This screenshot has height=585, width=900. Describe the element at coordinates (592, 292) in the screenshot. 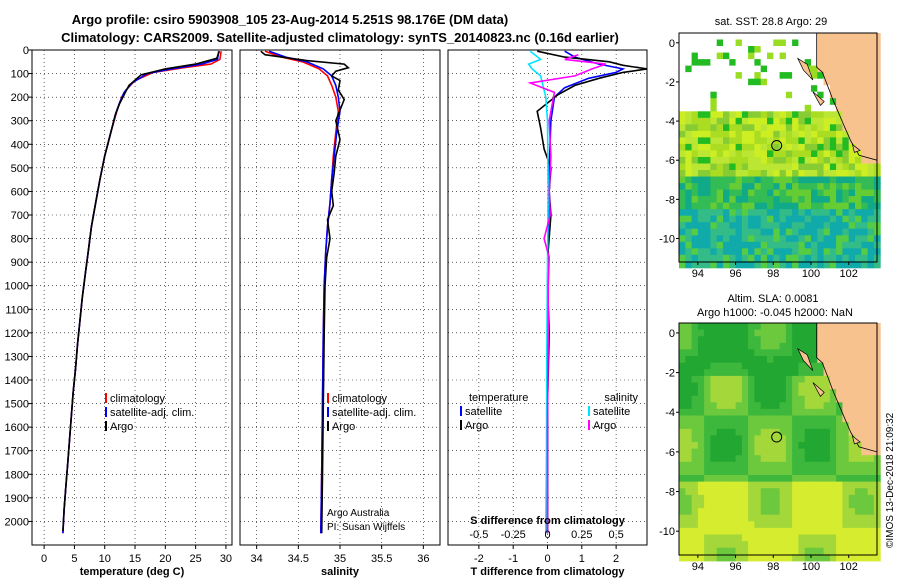

I see `series-line-t-argo` at that location.